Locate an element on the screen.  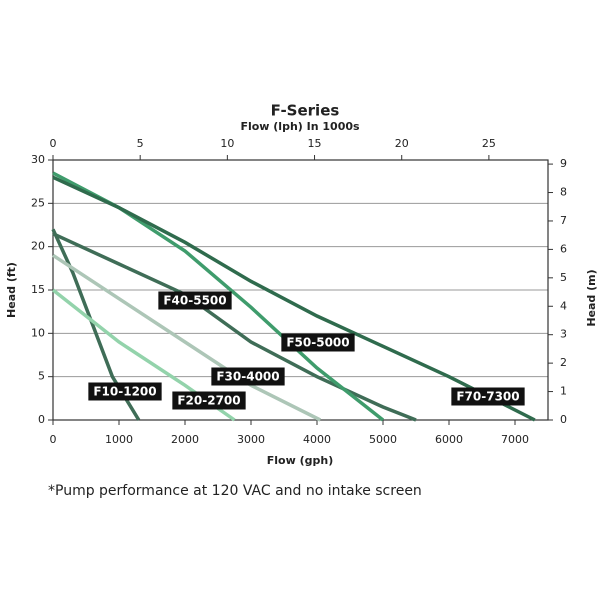
y2-tick-label: 8 is located at coordinates (563, 192).